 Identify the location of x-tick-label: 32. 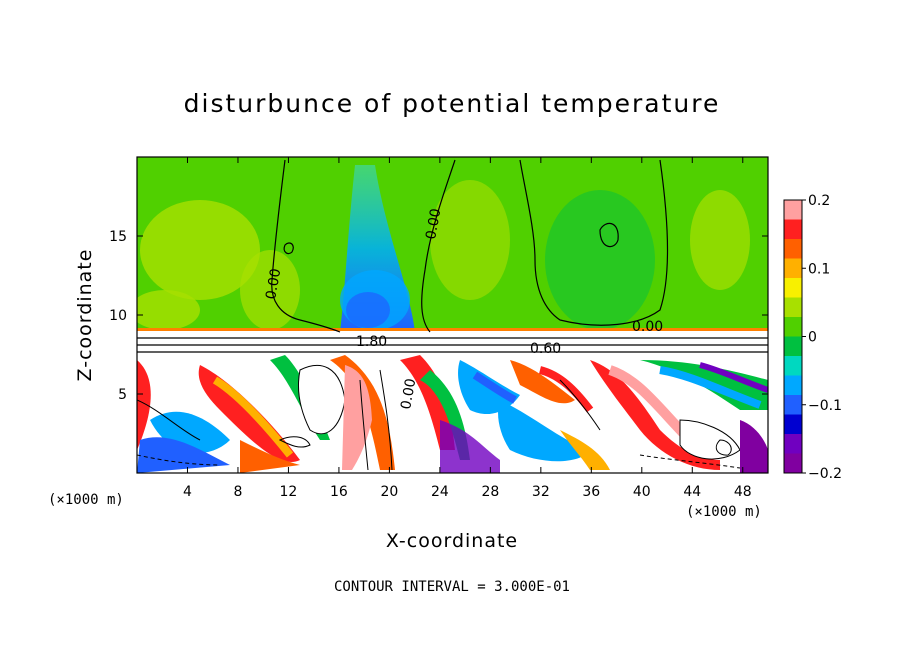
(541, 492).